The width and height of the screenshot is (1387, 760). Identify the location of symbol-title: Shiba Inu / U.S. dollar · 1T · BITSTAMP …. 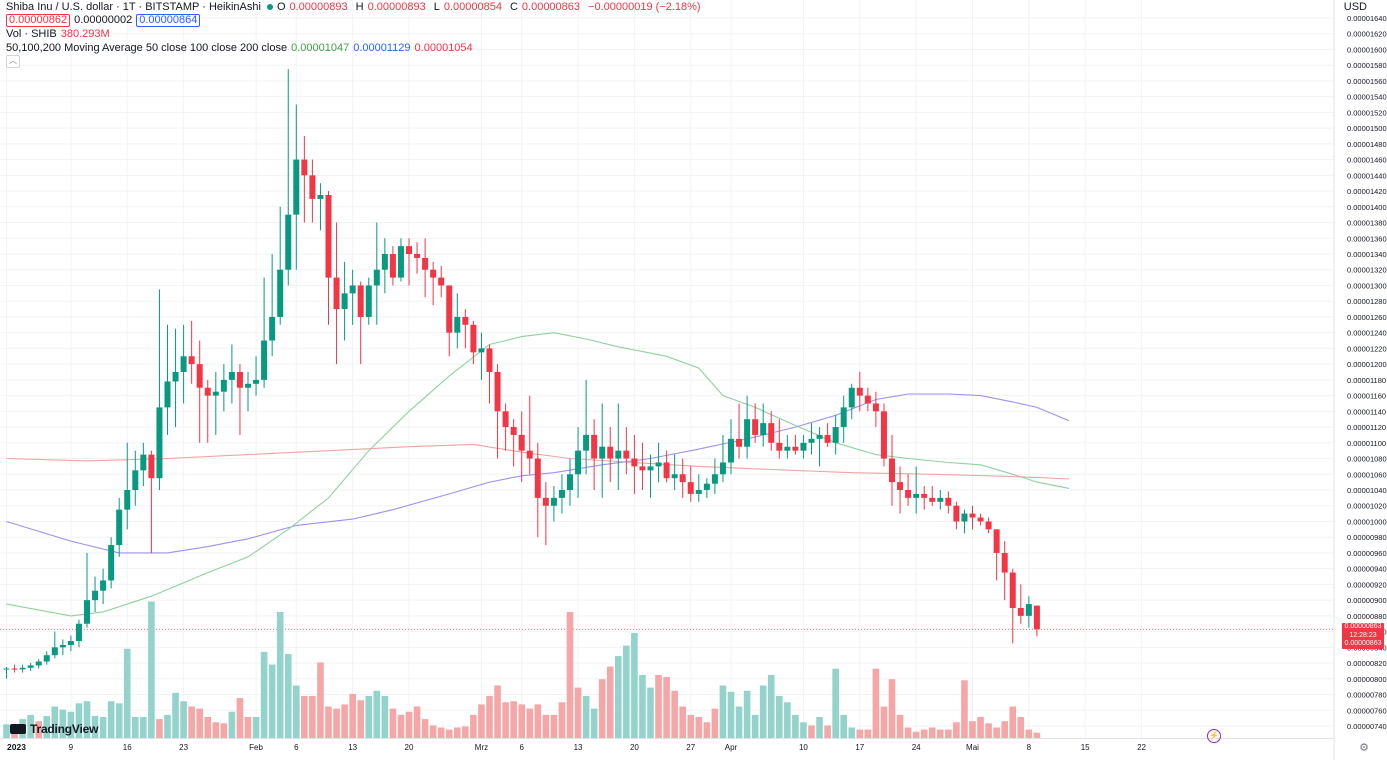
(133, 7).